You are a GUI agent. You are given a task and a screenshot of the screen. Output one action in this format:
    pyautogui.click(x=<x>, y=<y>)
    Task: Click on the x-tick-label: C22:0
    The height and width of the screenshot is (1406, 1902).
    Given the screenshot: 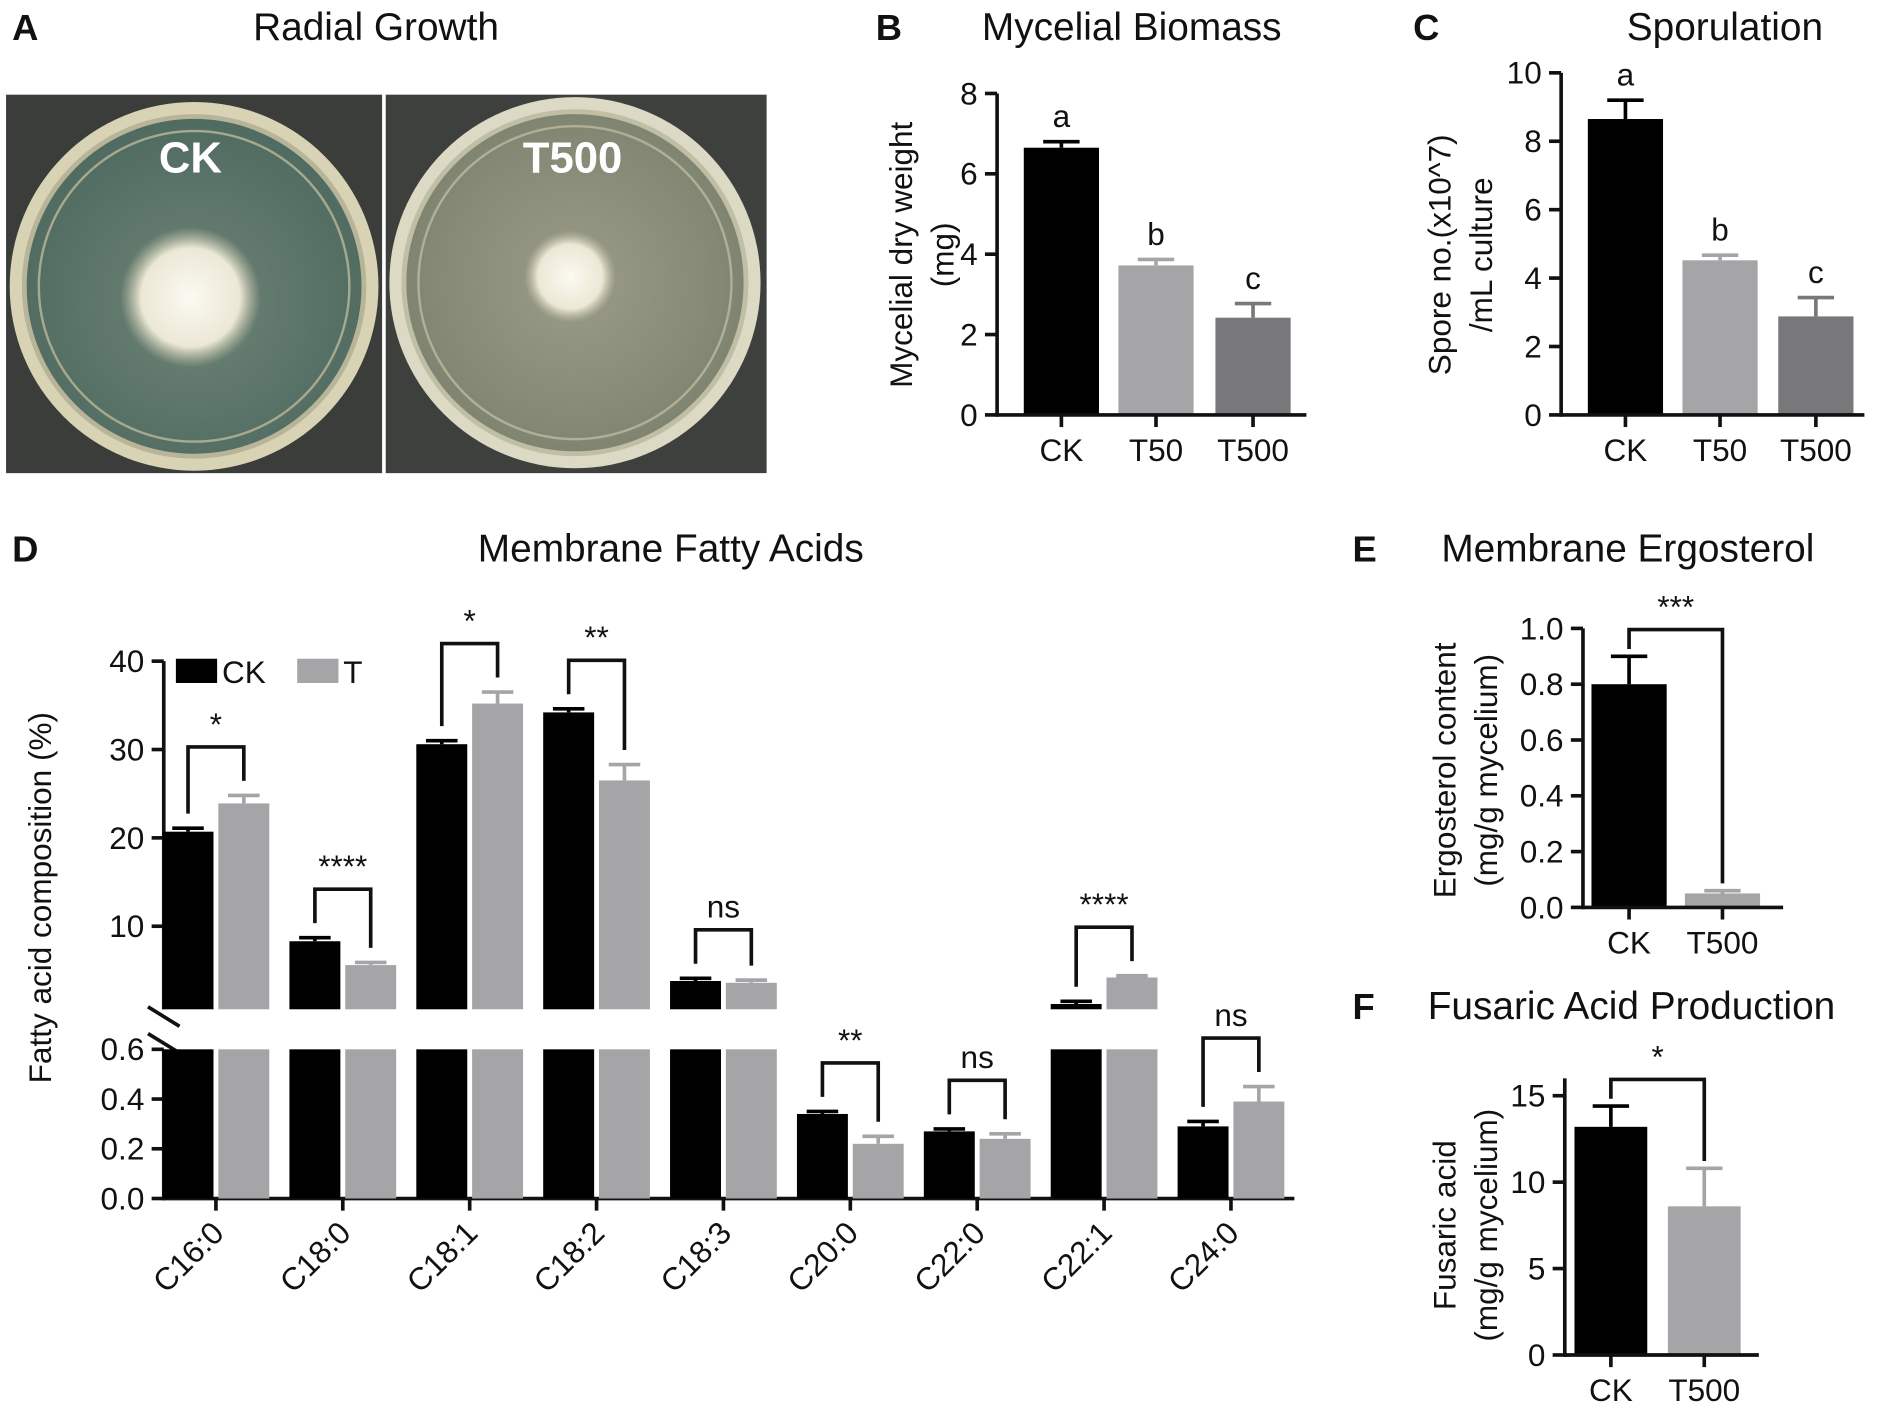 What is the action you would take?
    pyautogui.click(x=949, y=1256)
    